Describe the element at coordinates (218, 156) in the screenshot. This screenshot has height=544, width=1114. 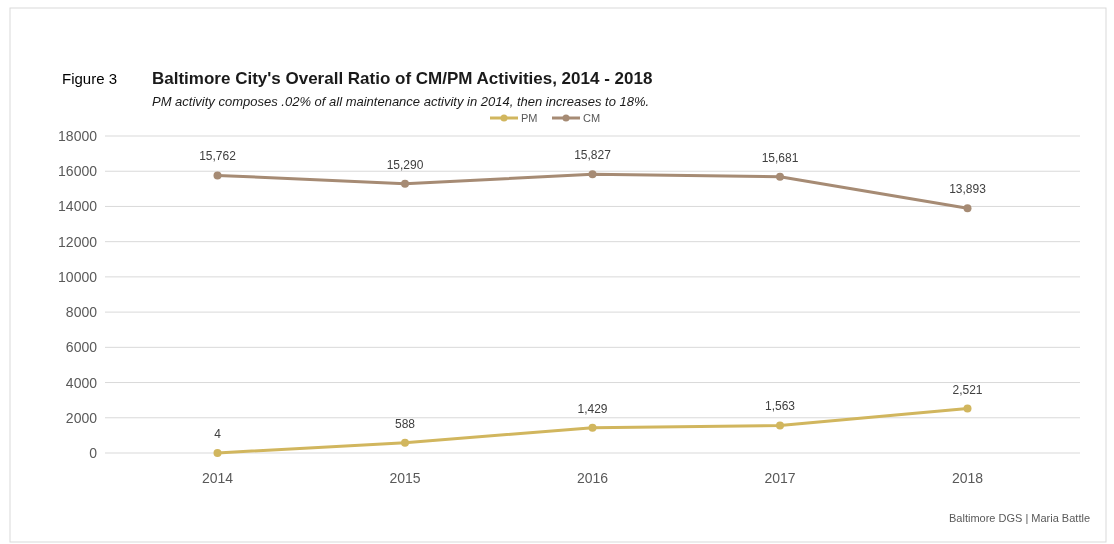
I see `data-label: 15,762` at that location.